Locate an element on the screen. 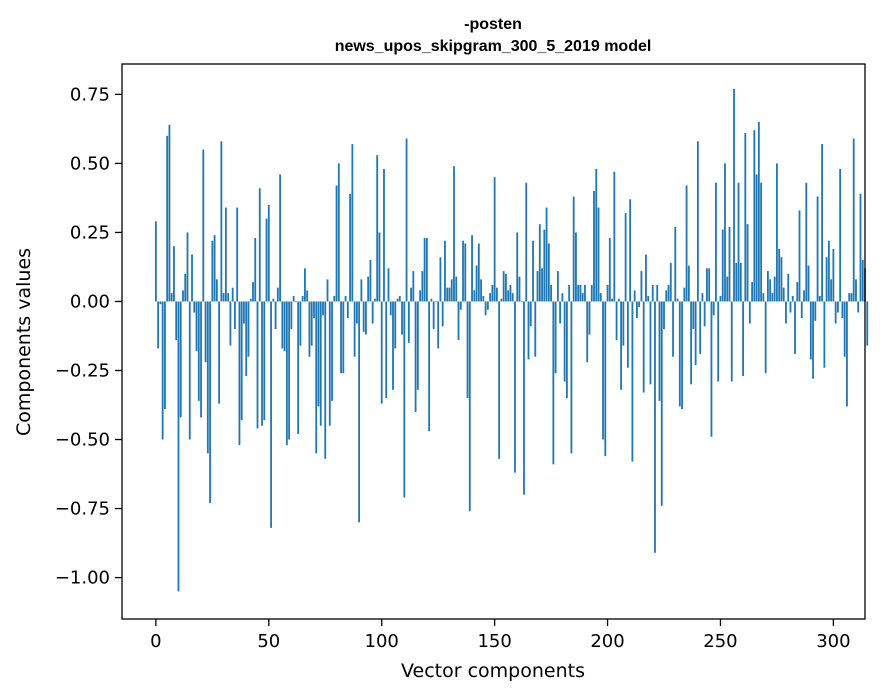 The image size is (880, 696). y-tick-label: −0.75 is located at coordinates (82, 509).